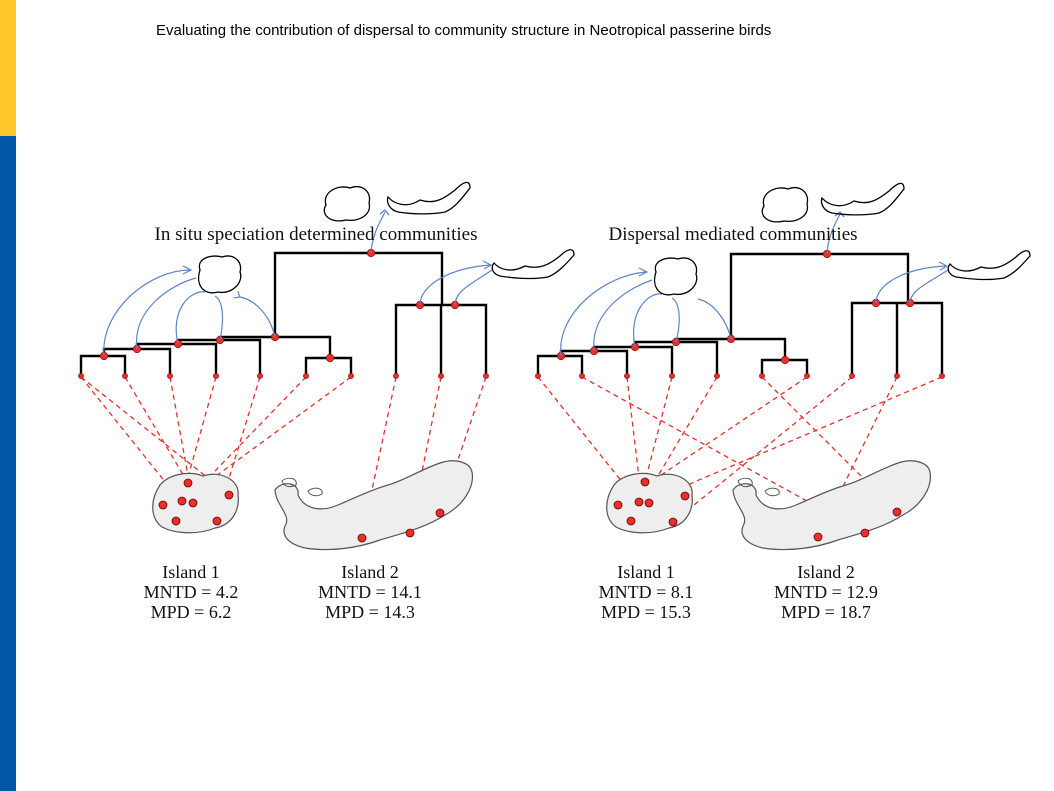  What do you see at coordinates (646, 612) in the screenshot?
I see `mpd-value: MPD = 15.3` at bounding box center [646, 612].